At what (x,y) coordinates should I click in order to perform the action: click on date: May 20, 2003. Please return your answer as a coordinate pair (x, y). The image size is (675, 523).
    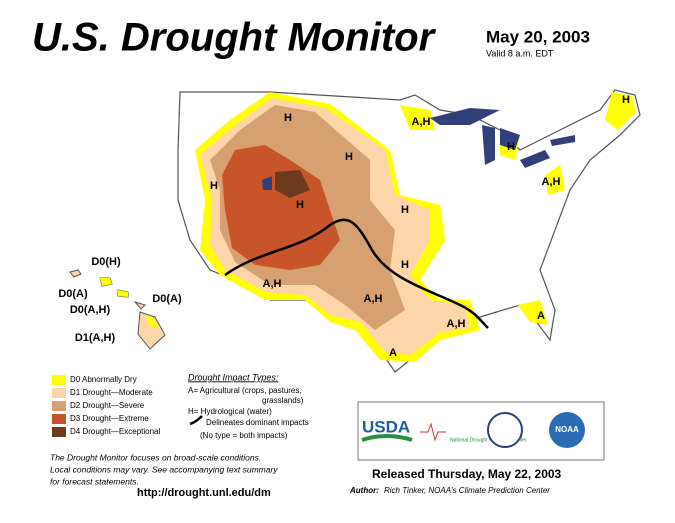
    Looking at the image, I should click on (538, 36).